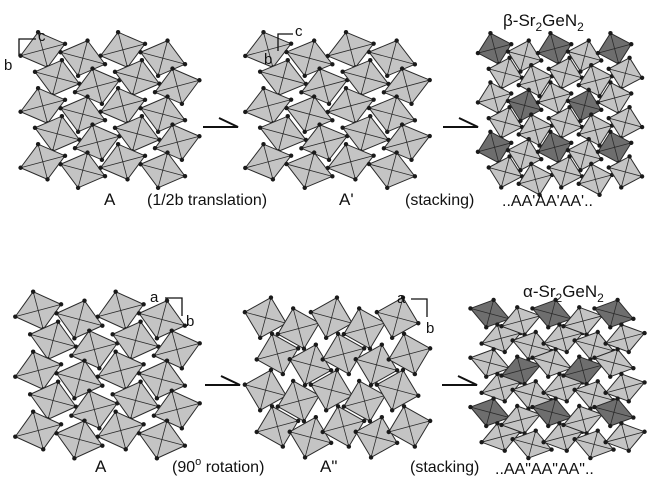 This screenshot has width=648, height=481. Describe the element at coordinates (554, 48) in the screenshot. I see `dark-polyhedron` at that location.